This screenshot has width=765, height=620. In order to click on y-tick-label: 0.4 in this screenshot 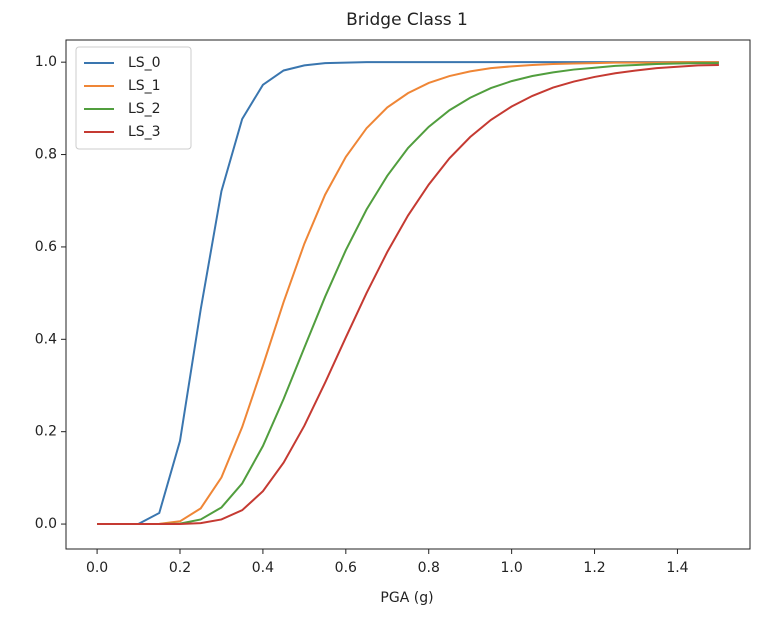, I will do `click(46, 339)`.